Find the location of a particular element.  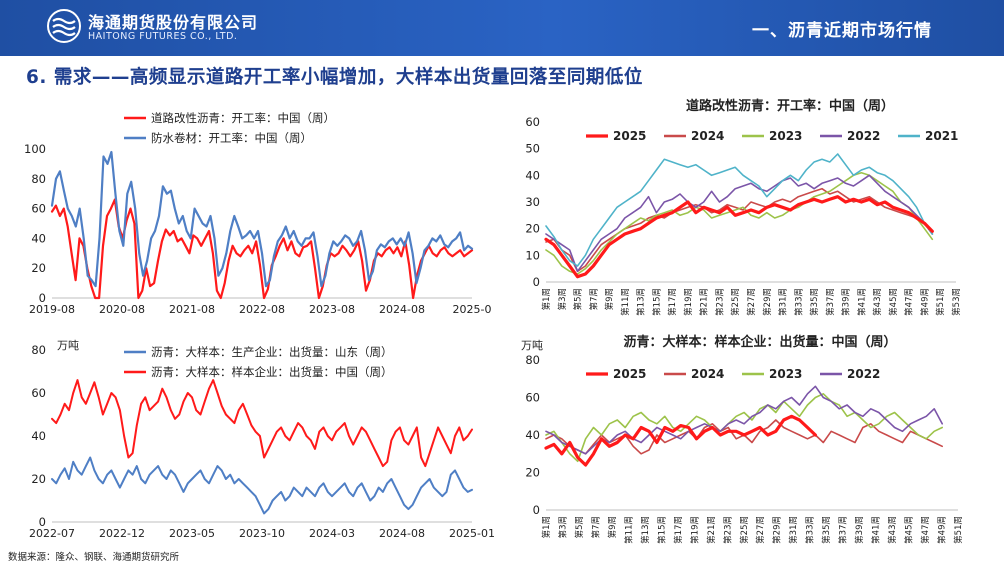

x-tick-label: 2025-01 is located at coordinates (472, 533).